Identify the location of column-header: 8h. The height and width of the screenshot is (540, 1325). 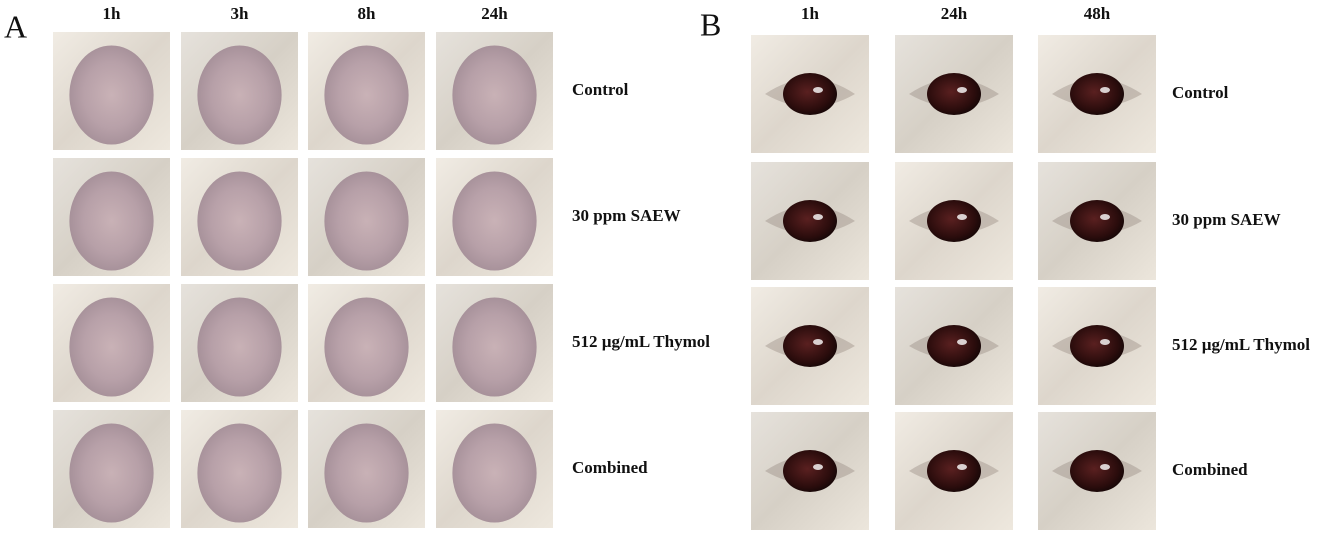
(367, 13).